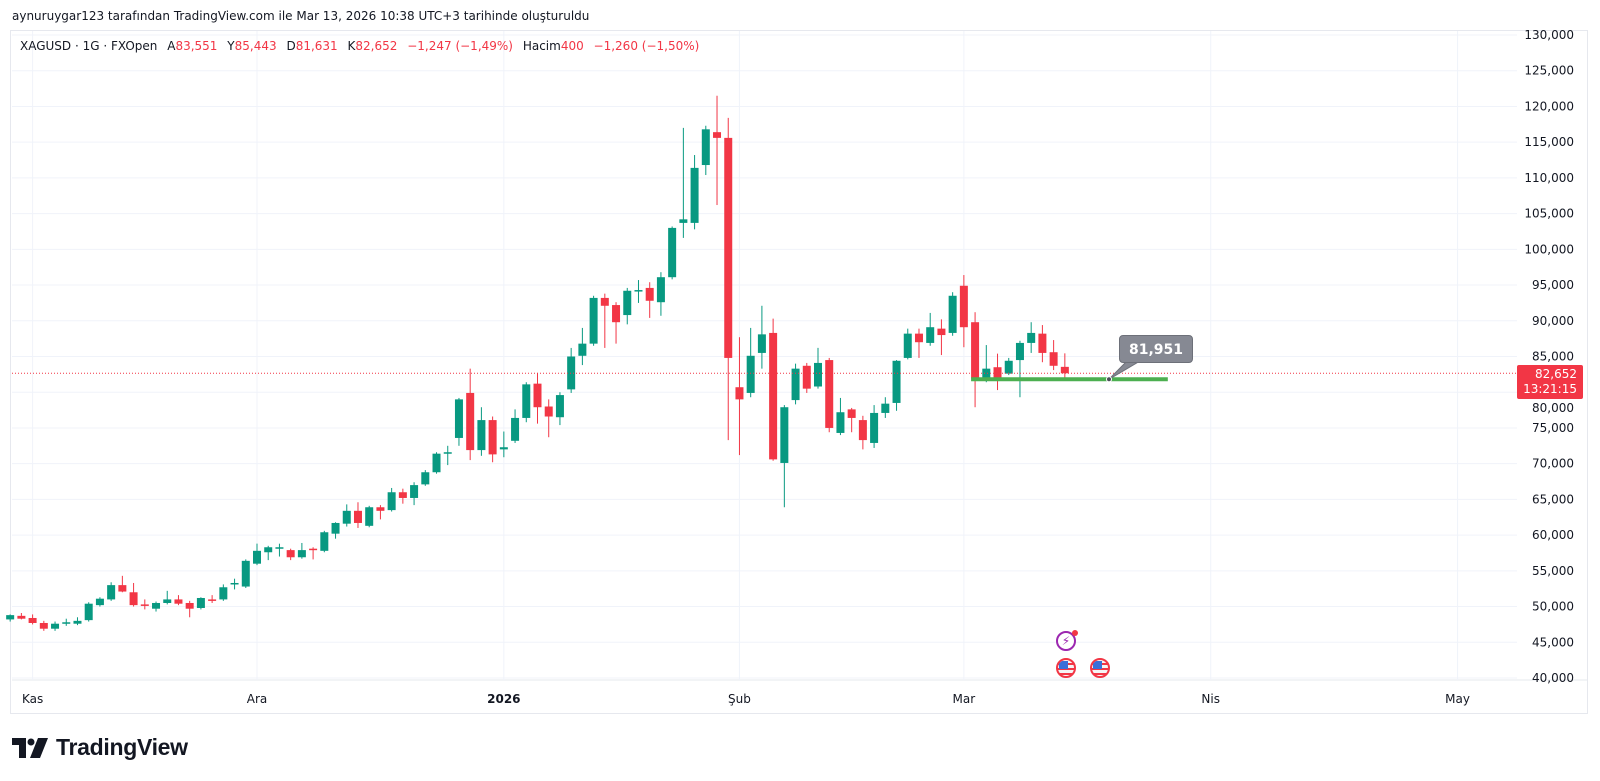  Describe the element at coordinates (1553, 642) in the screenshot. I see `price-tick-label: 45,000` at that location.